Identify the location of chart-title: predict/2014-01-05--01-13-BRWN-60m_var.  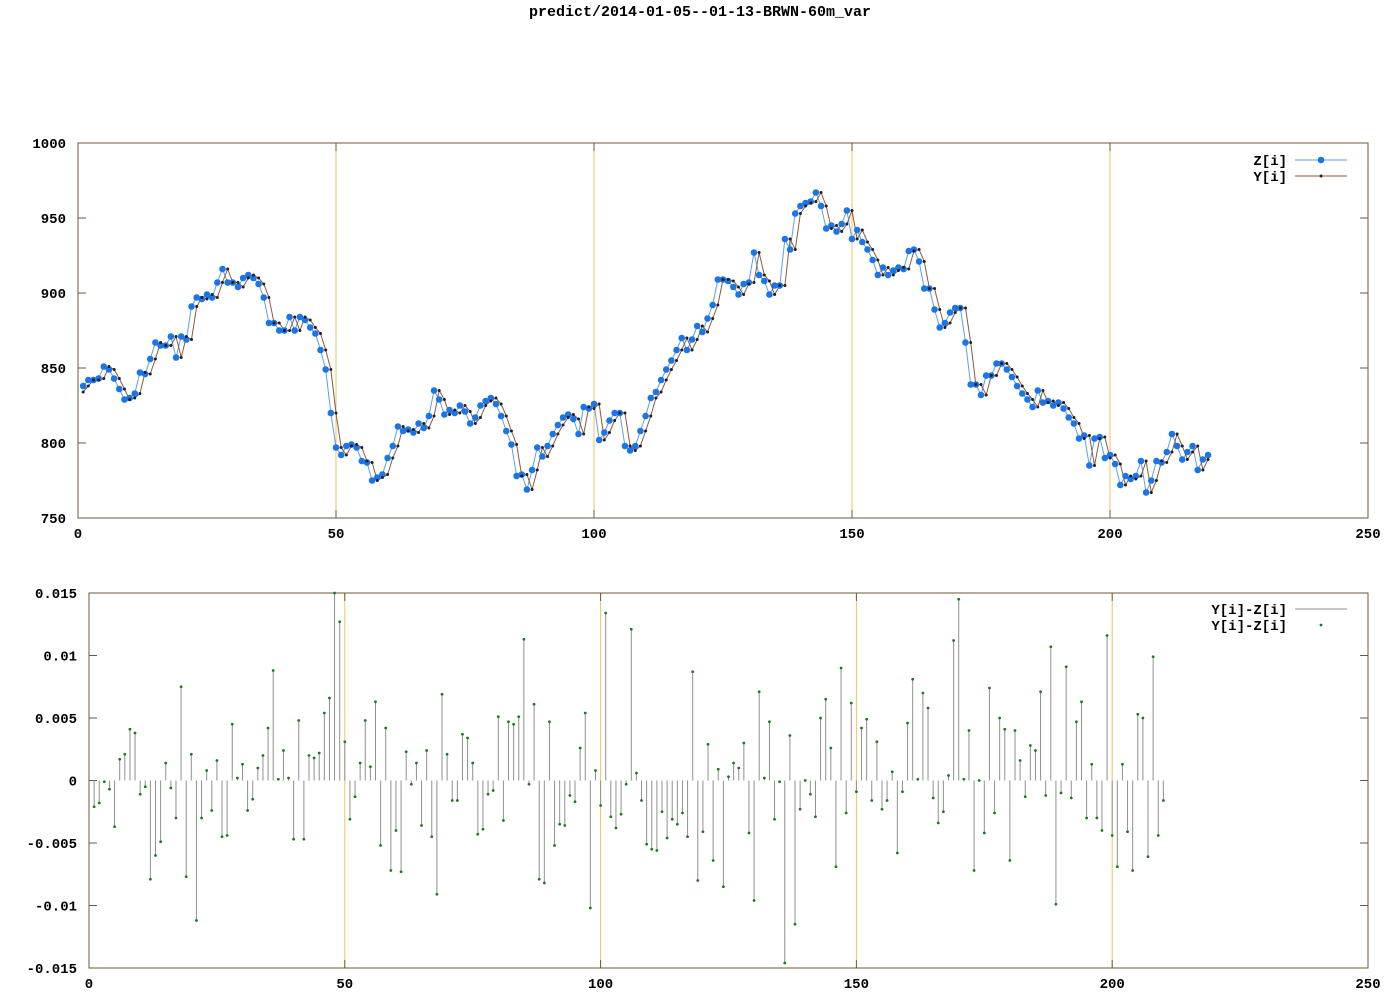
(700, 12).